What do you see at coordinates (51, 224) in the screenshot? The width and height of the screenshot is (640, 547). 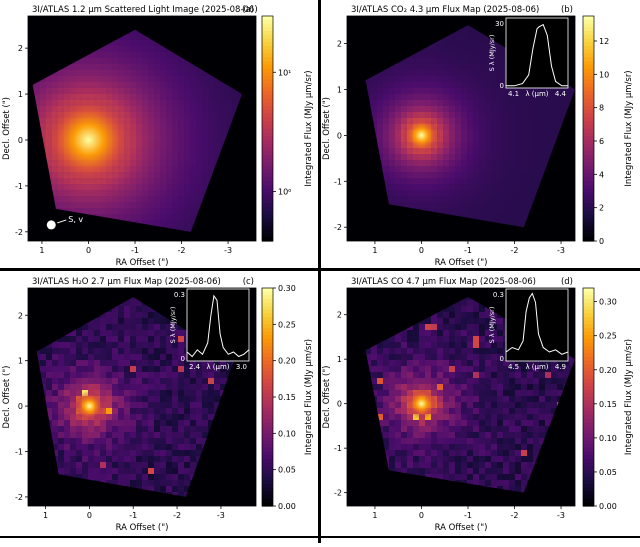 I see `sun-marker` at bounding box center [51, 224].